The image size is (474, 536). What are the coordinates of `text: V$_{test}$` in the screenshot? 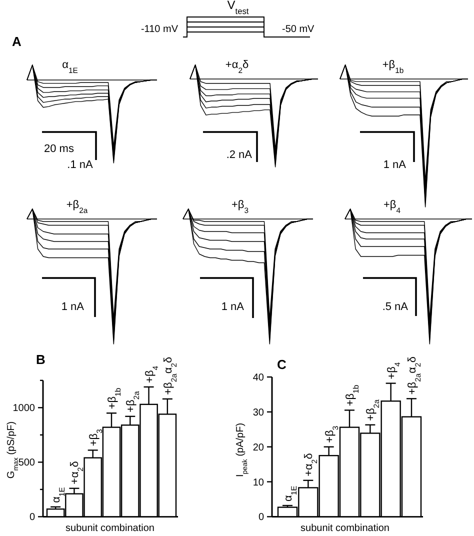 It's located at (238, 8).